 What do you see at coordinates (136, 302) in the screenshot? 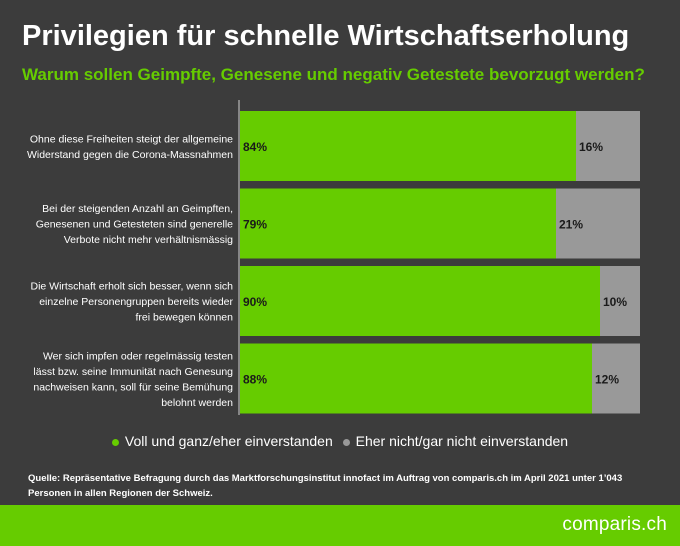
I see `category-label-3-line-2: einzelne Personengruppen bereits wieder` at bounding box center [136, 302].